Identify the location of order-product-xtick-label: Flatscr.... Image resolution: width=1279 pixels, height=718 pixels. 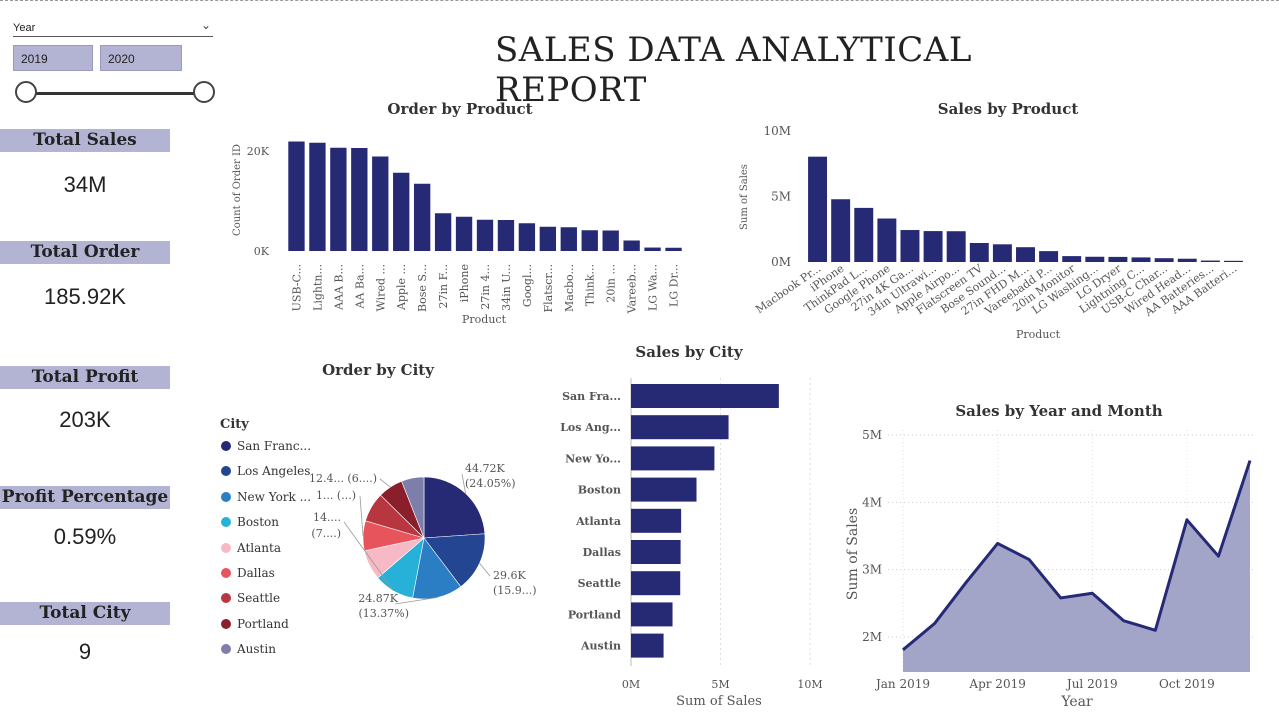
(548, 288).